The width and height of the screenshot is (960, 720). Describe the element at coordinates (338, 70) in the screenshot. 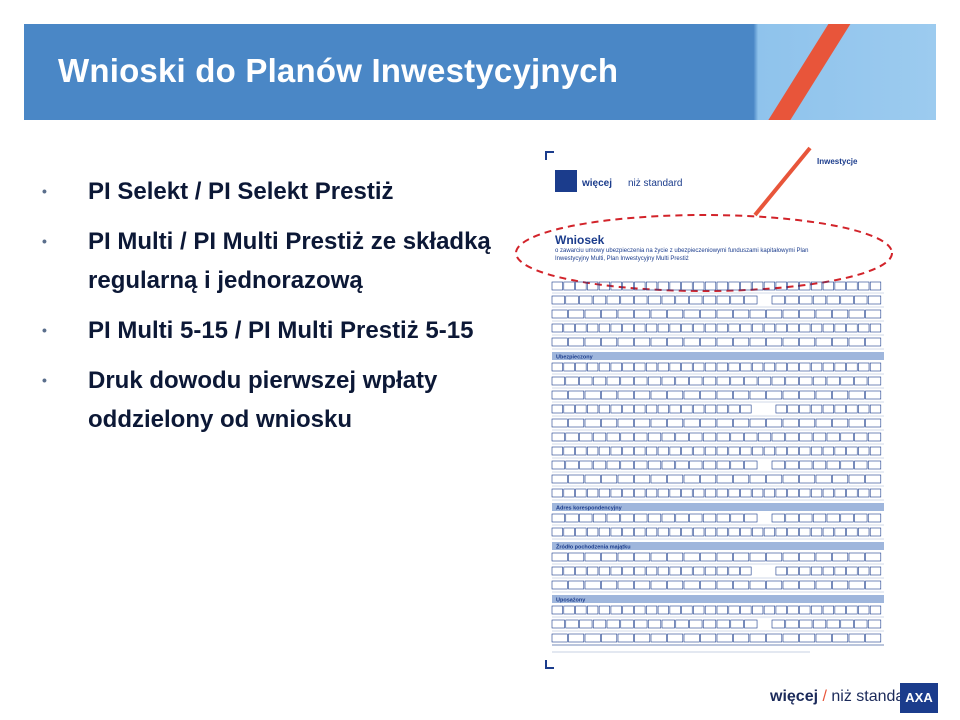

I see `slide-title: Wnioski do Planów Inwestycyjnych` at that location.